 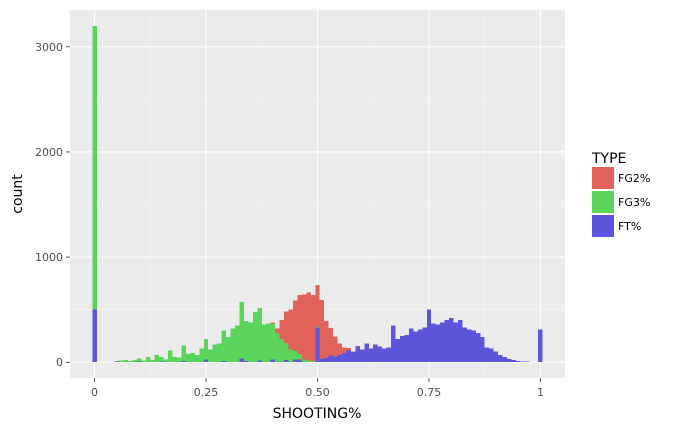 I want to click on y-axis-ticks: 0 1000 2000 3000, so click(x=52, y=205).